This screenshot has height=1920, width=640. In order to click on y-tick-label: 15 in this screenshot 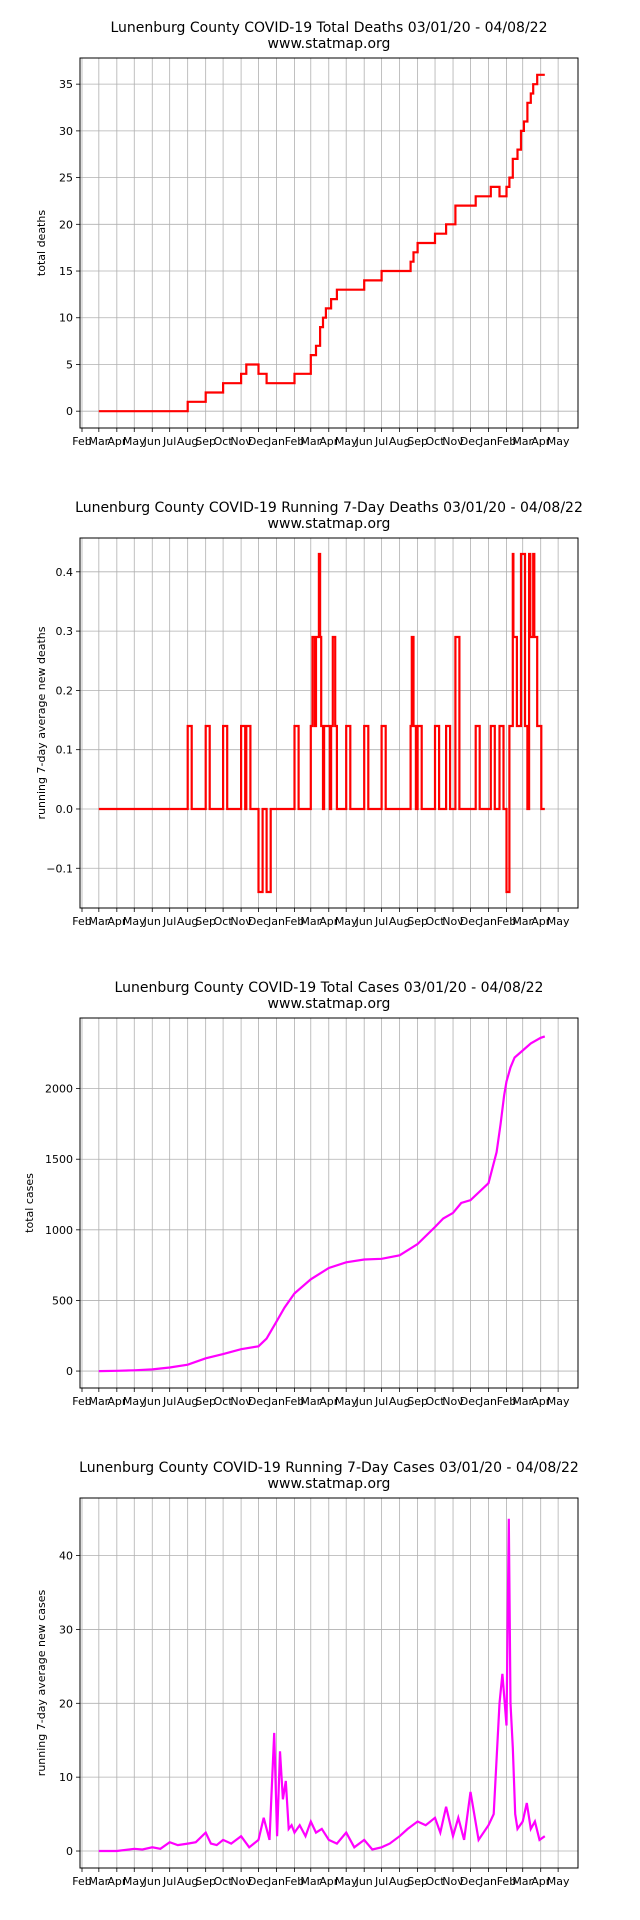, I will do `click(66, 271)`.